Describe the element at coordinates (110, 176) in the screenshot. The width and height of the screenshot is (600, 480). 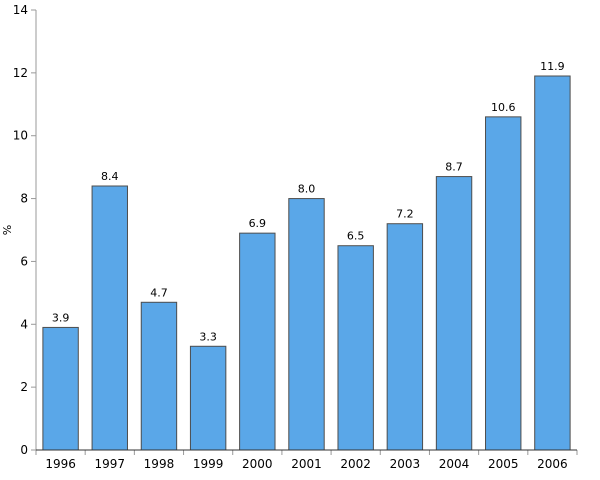
I see `bar-value-label: 8.4` at that location.